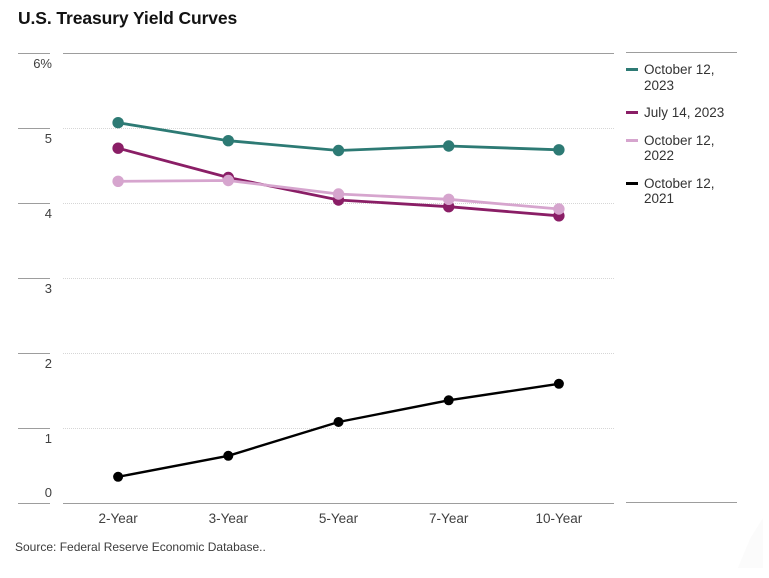 This screenshot has height=578, width=769. Describe the element at coordinates (48, 288) in the screenshot. I see `y-tick-label-3: 3` at that location.